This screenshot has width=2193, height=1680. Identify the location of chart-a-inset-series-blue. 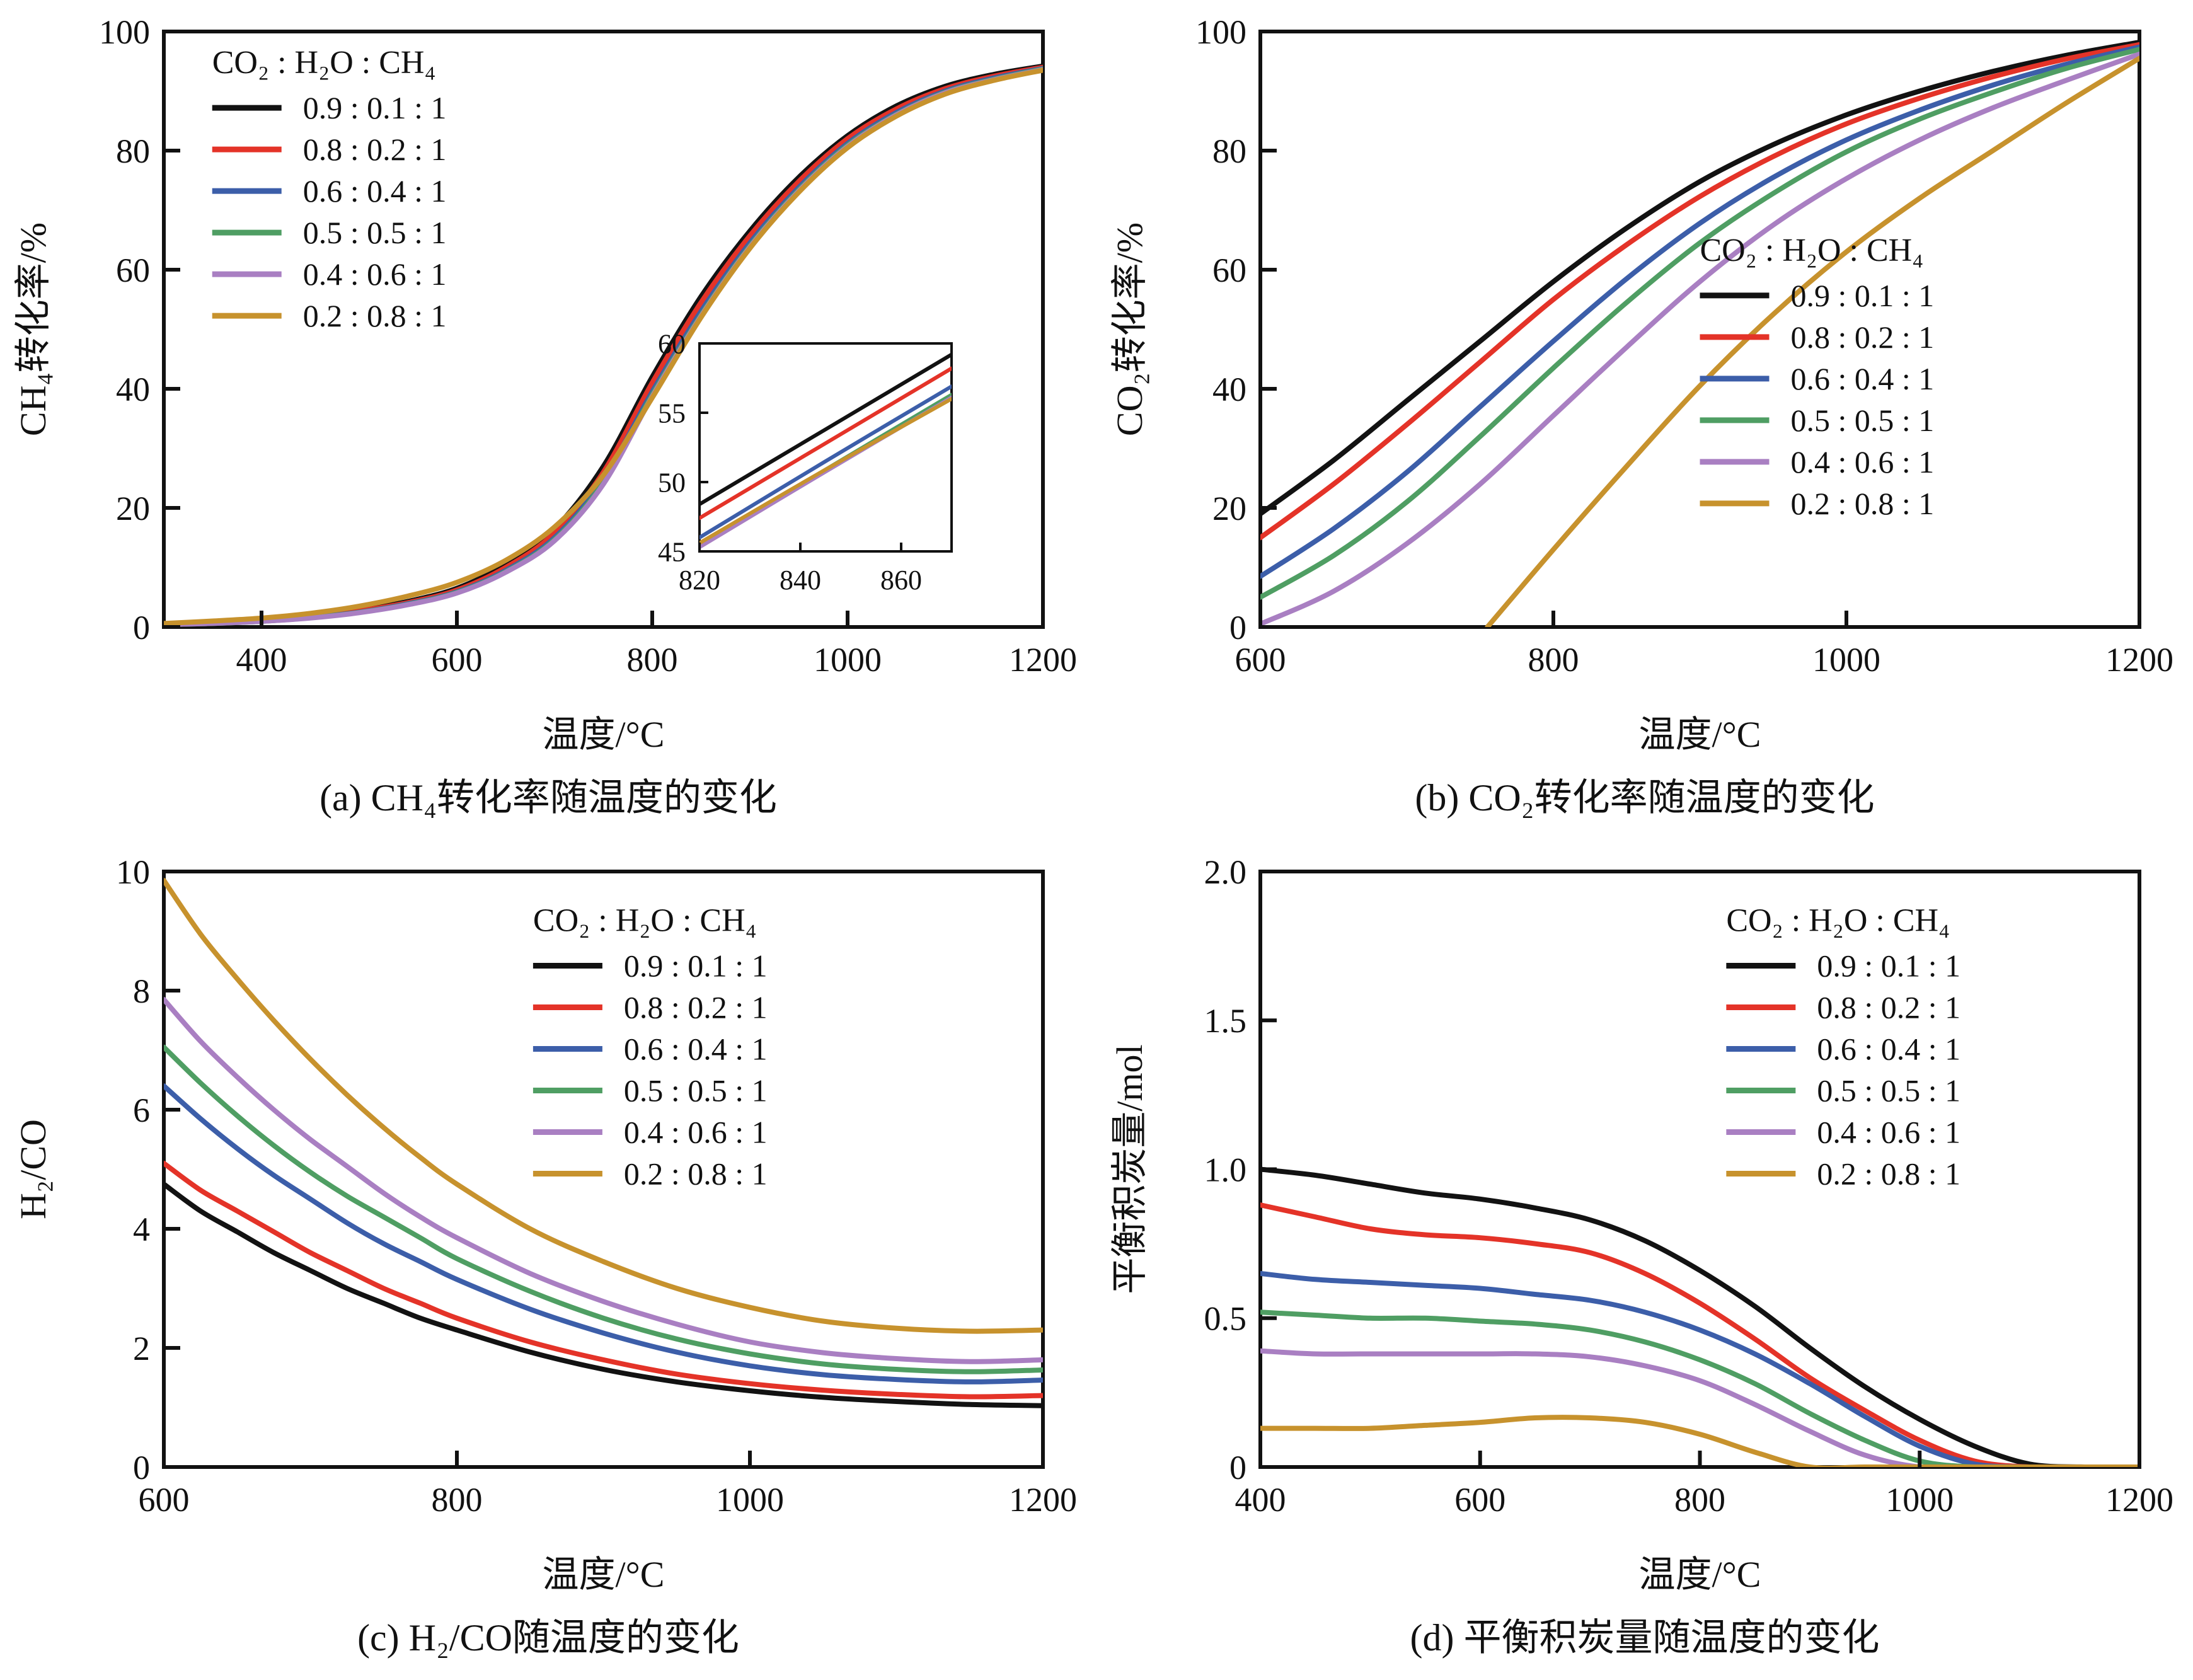
(825, 461).